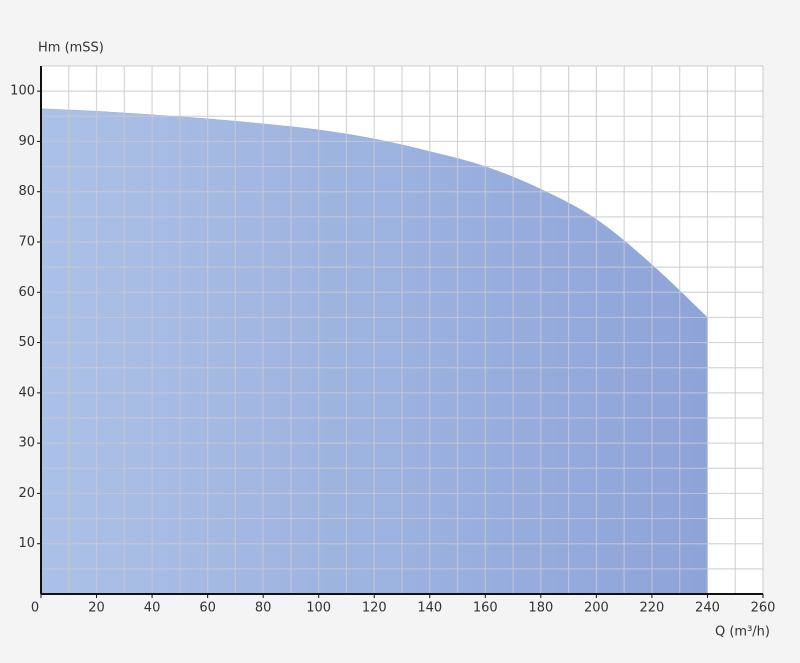  What do you see at coordinates (71, 48) in the screenshot?
I see `y-axis-label: Hm (mSS)` at bounding box center [71, 48].